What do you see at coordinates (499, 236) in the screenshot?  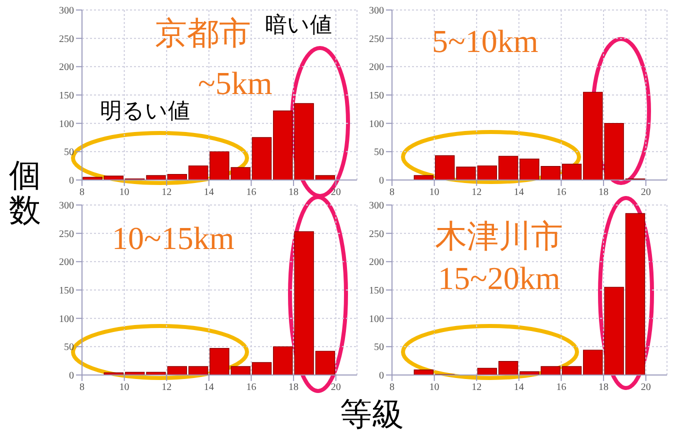 I see `annotation: 木津川市` at bounding box center [499, 236].